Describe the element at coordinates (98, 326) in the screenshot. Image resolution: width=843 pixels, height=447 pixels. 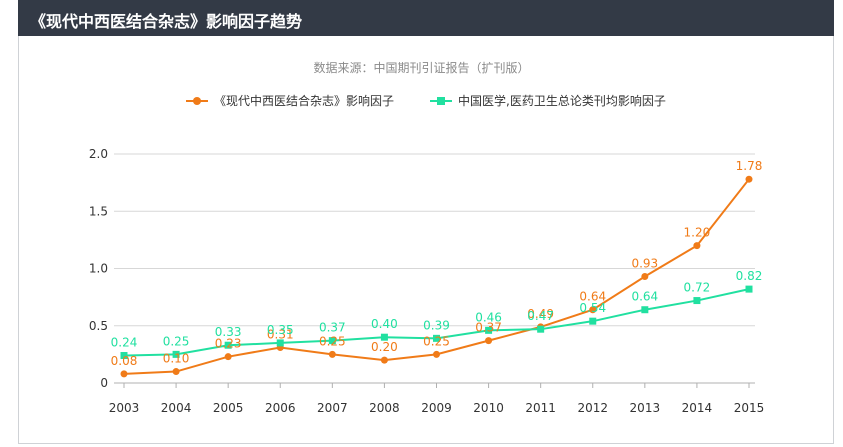
I see `y-tick-label: 0.5` at that location.